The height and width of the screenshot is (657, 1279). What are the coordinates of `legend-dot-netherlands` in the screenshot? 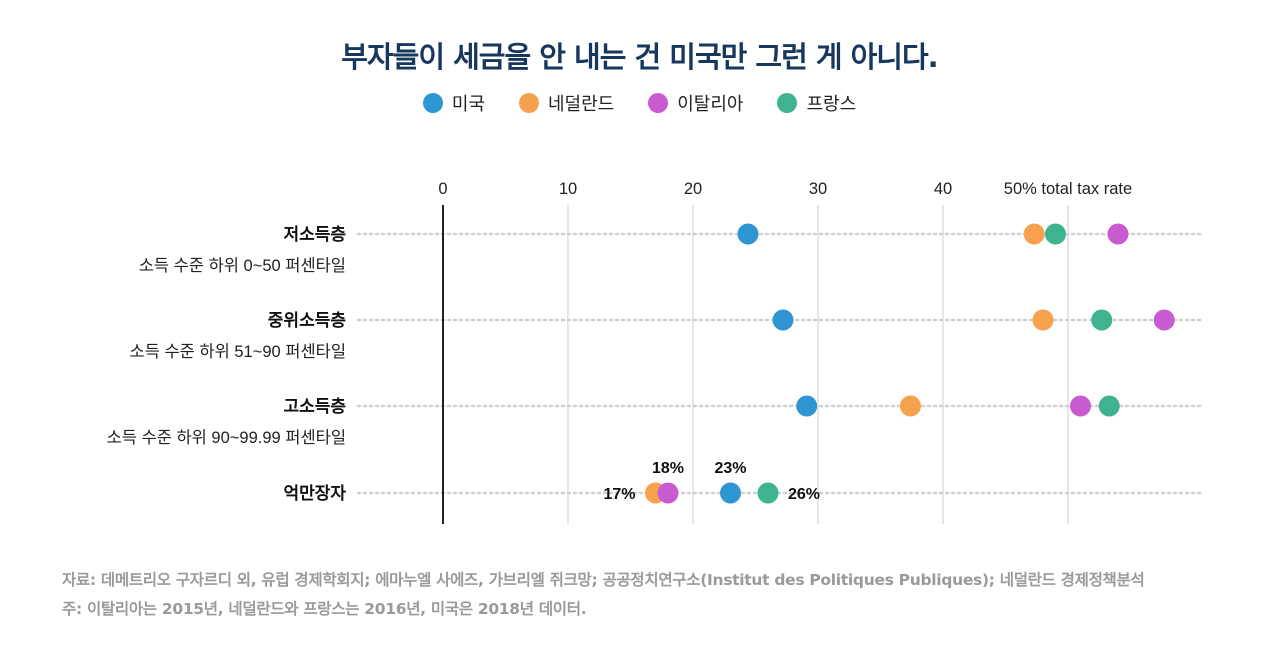 It's located at (528, 103).